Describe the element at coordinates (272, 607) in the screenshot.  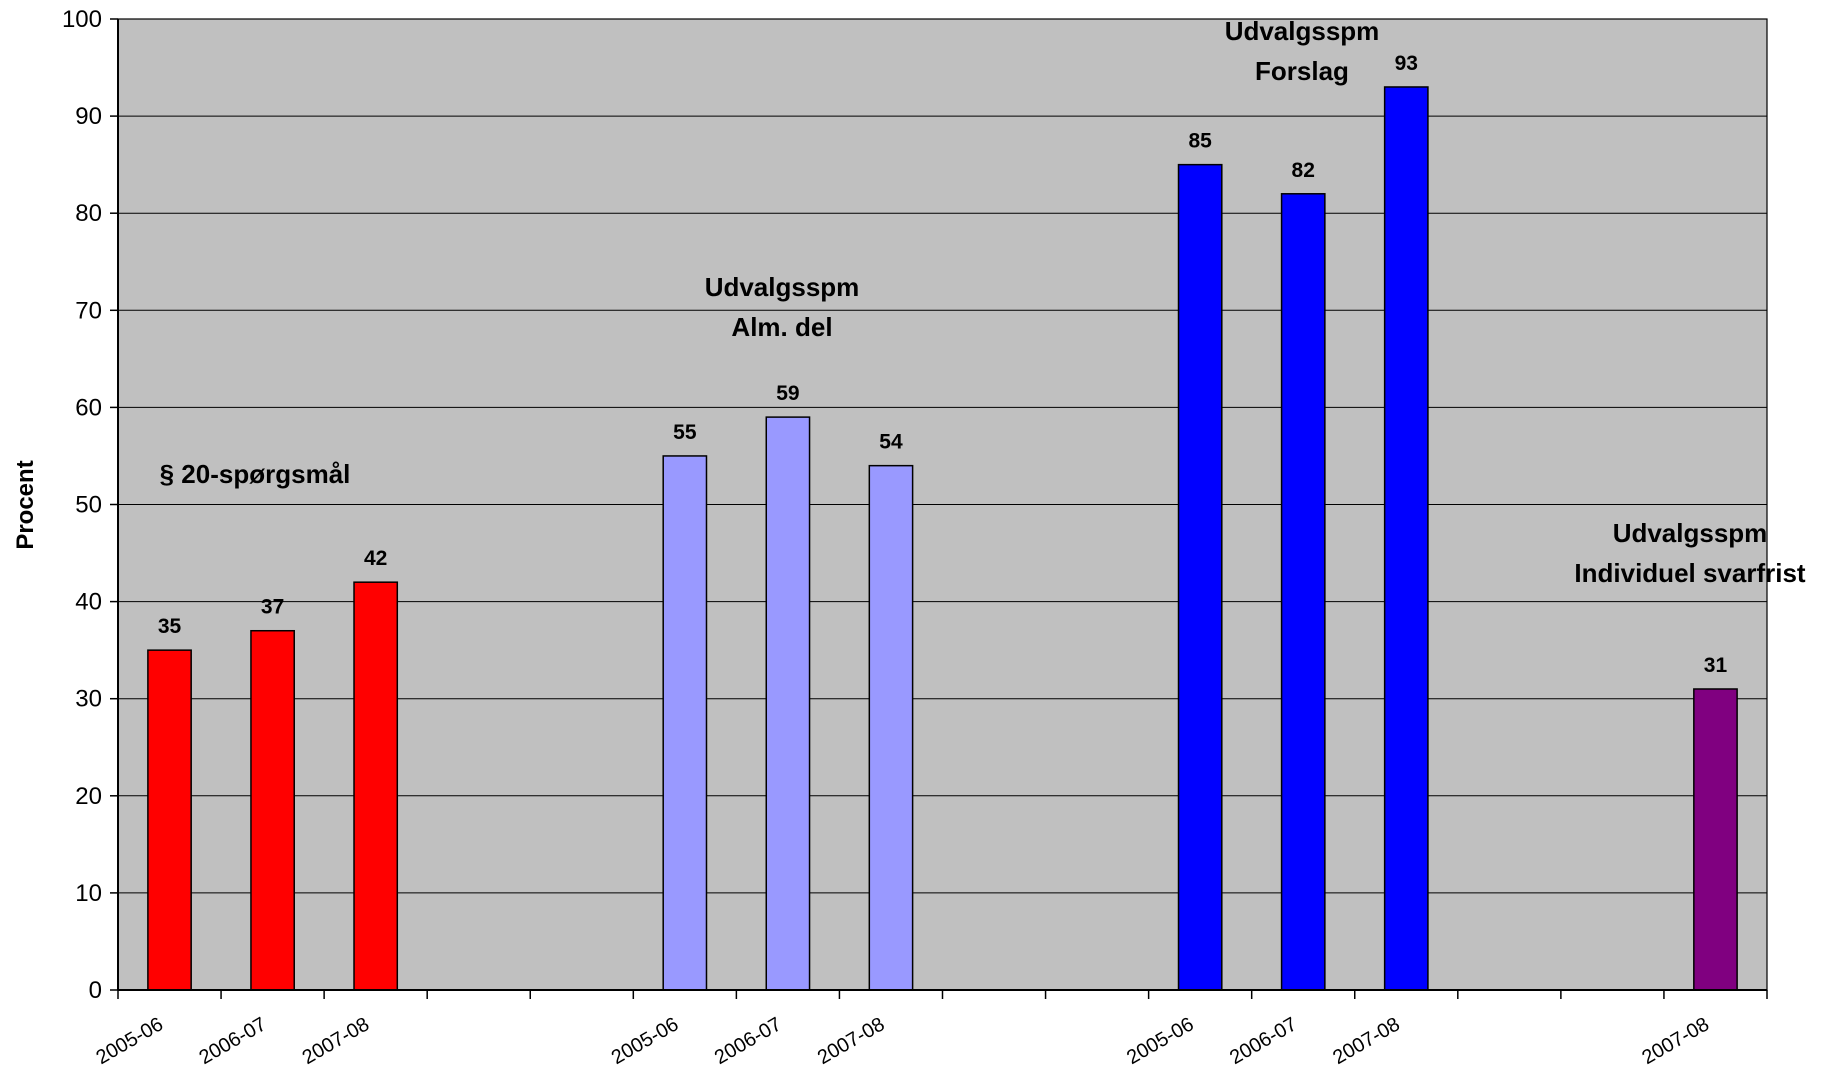
I see `data-label: 37` at that location.